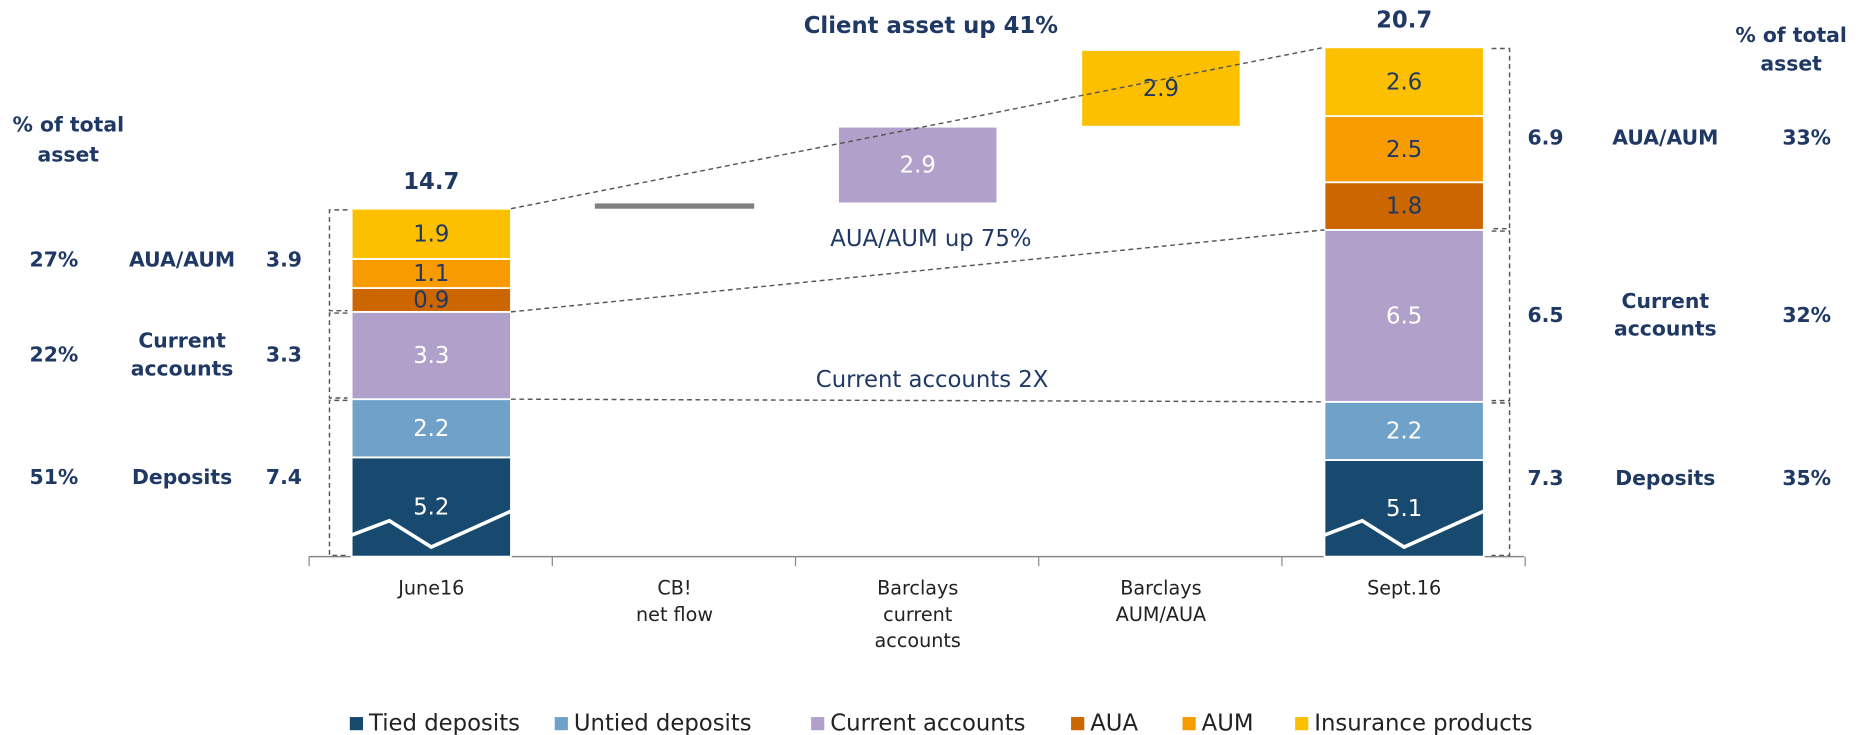 The width and height of the screenshot is (1869, 735). Describe the element at coordinates (1545, 478) in the screenshot. I see `group-value: 7.3` at that location.